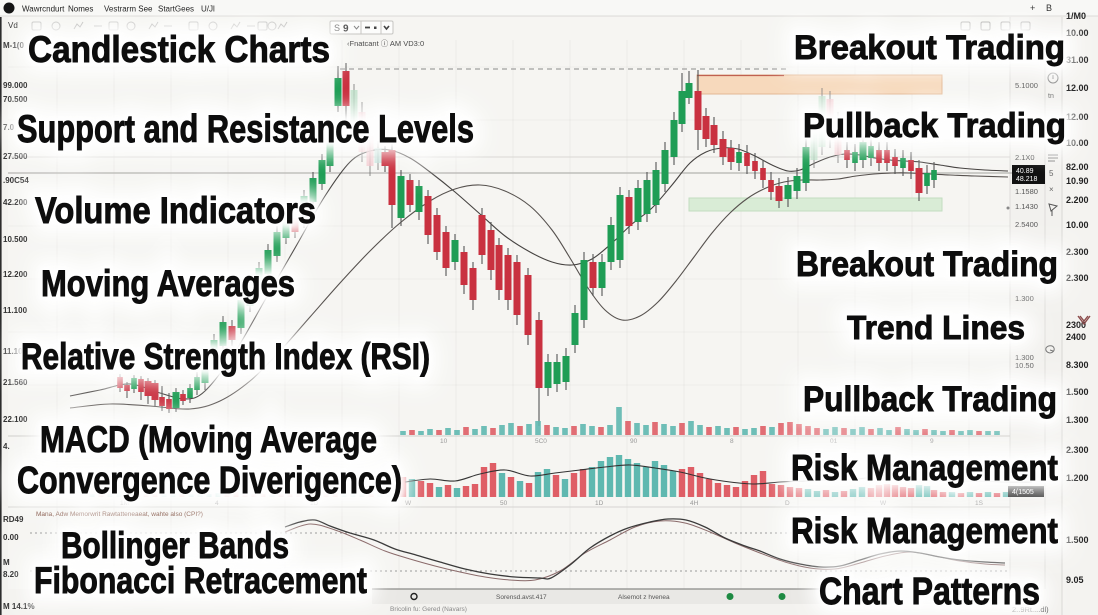 The image size is (1098, 615). I want to click on svg-text: 2.200, so click(1077, 200).